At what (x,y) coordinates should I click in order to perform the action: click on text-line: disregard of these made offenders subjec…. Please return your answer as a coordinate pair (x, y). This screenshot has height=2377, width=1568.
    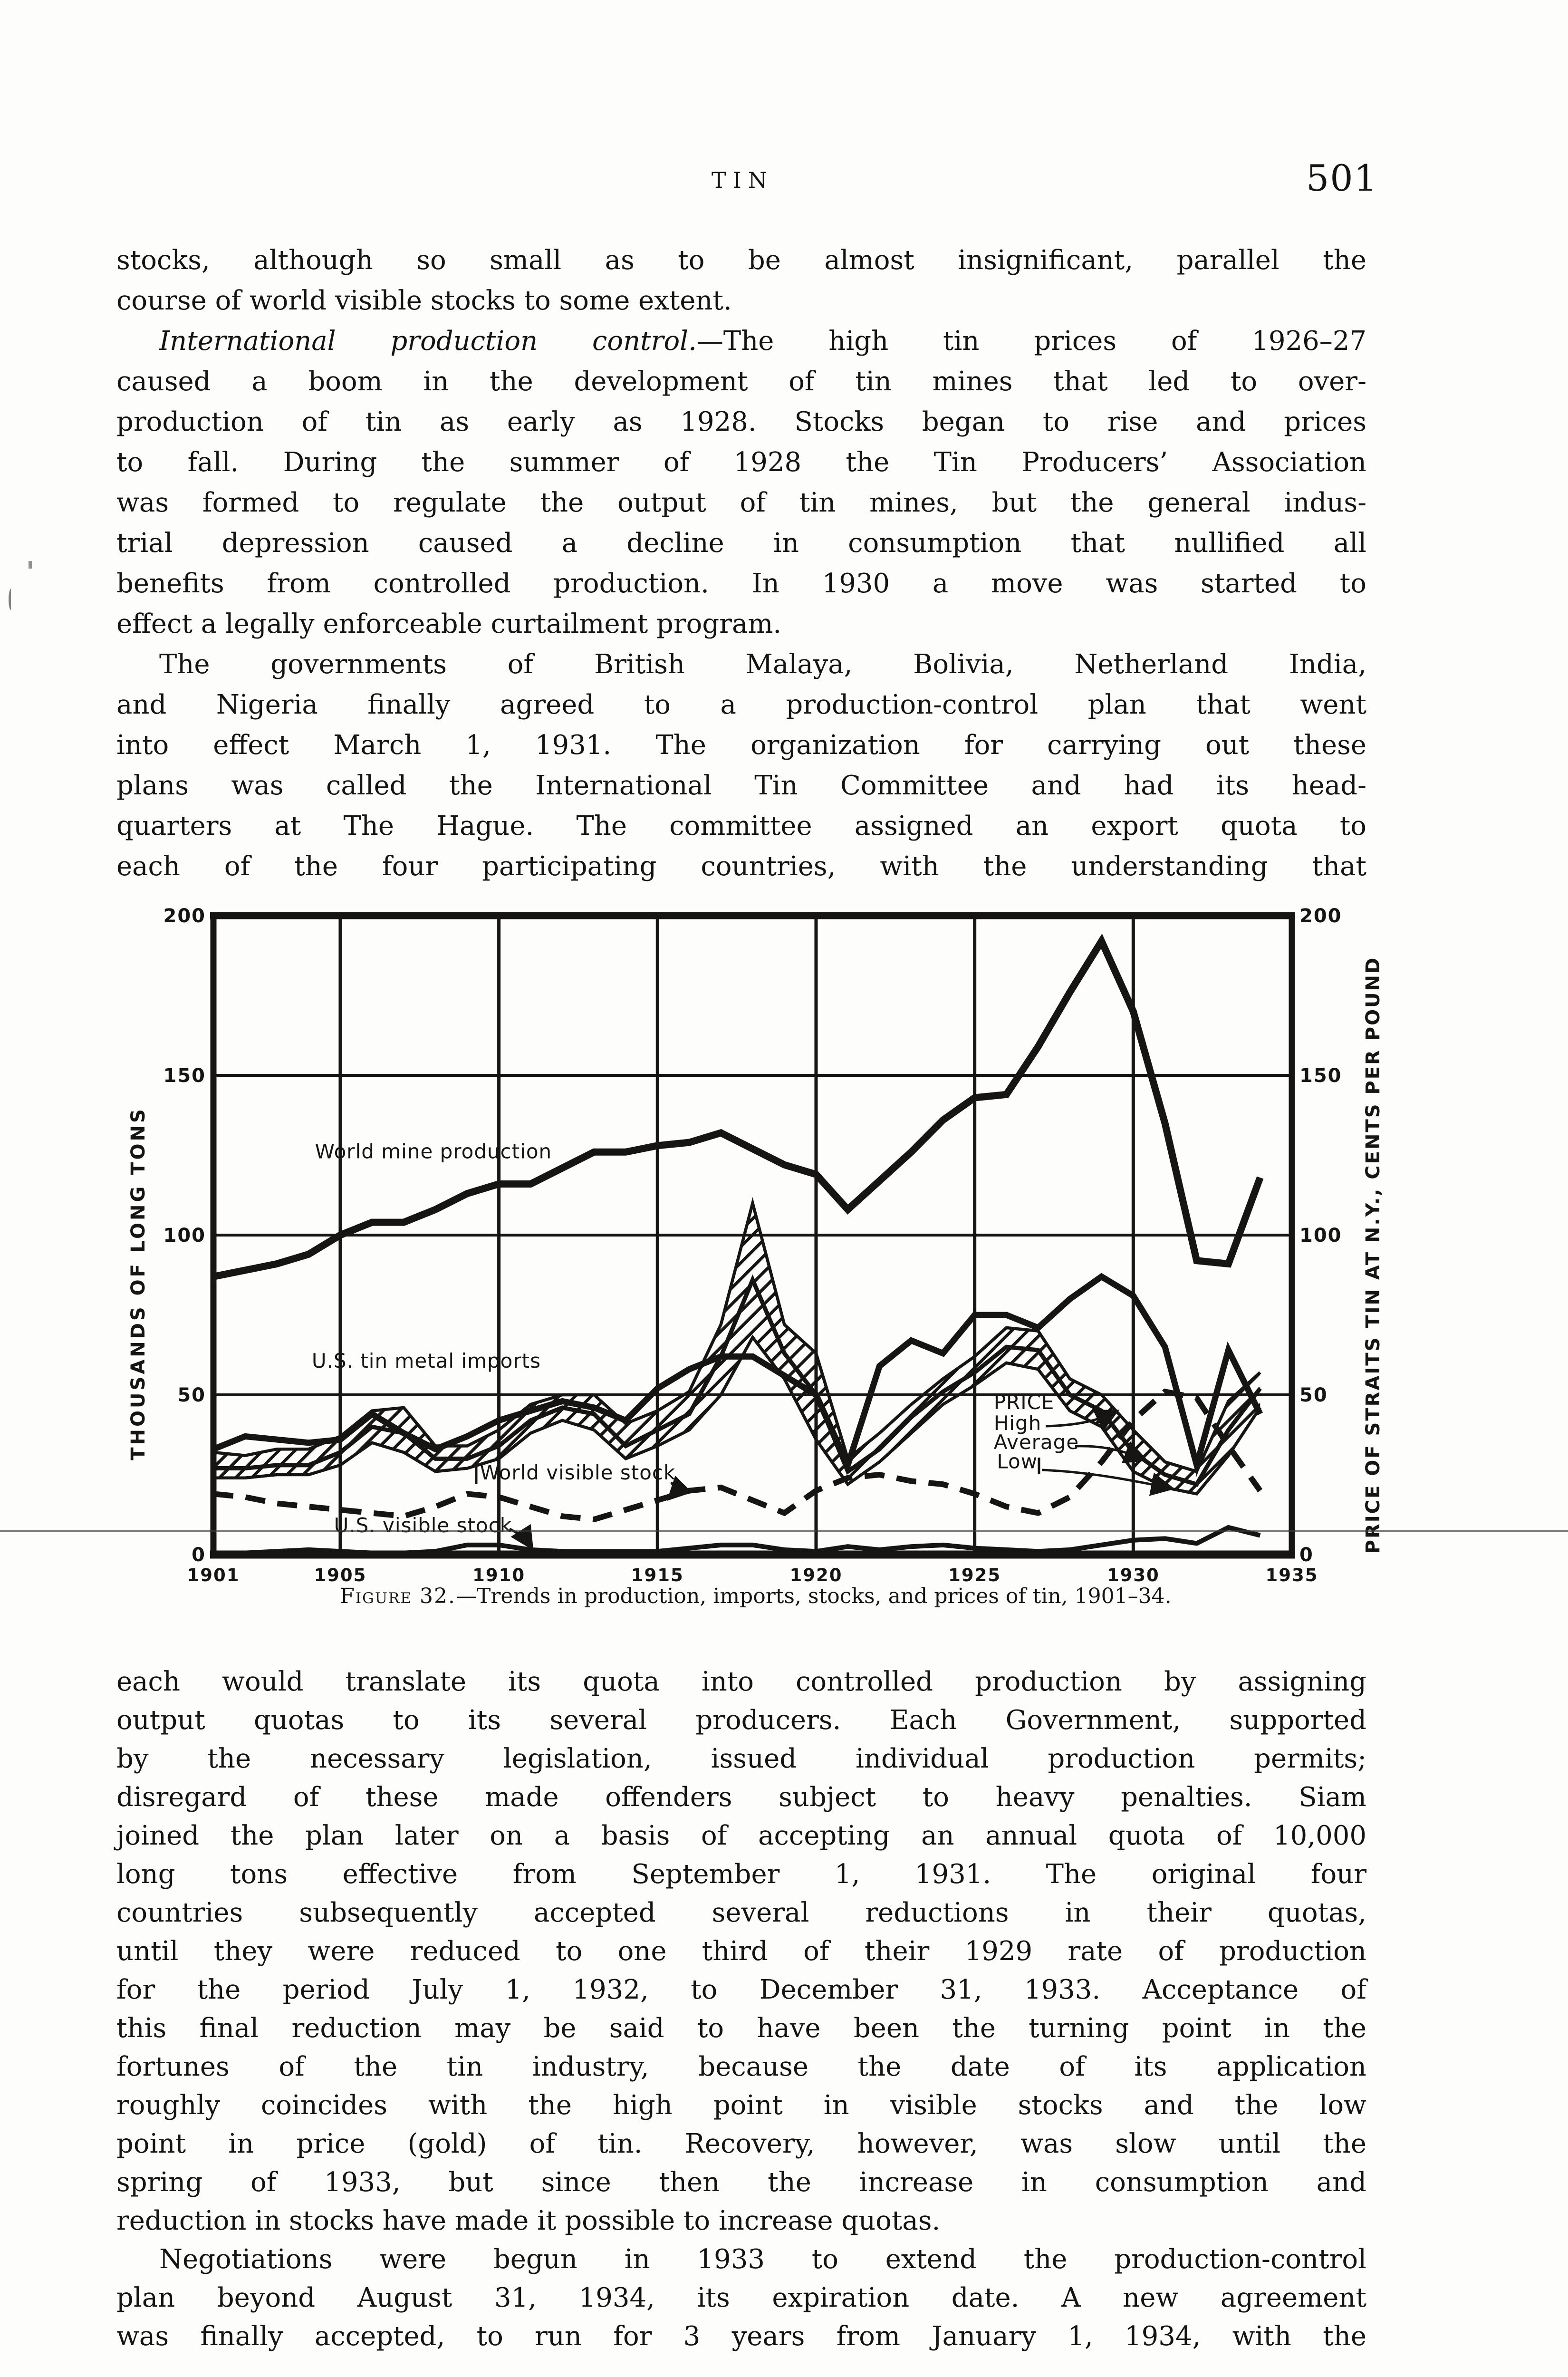
    Looking at the image, I should click on (741, 1797).